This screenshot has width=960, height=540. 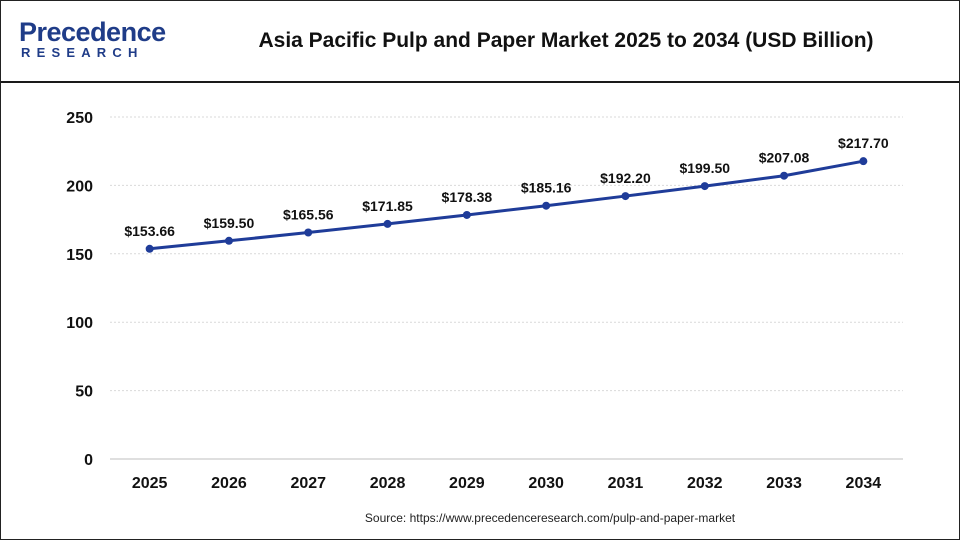 What do you see at coordinates (229, 483) in the screenshot?
I see `x-tick-label: 2026` at bounding box center [229, 483].